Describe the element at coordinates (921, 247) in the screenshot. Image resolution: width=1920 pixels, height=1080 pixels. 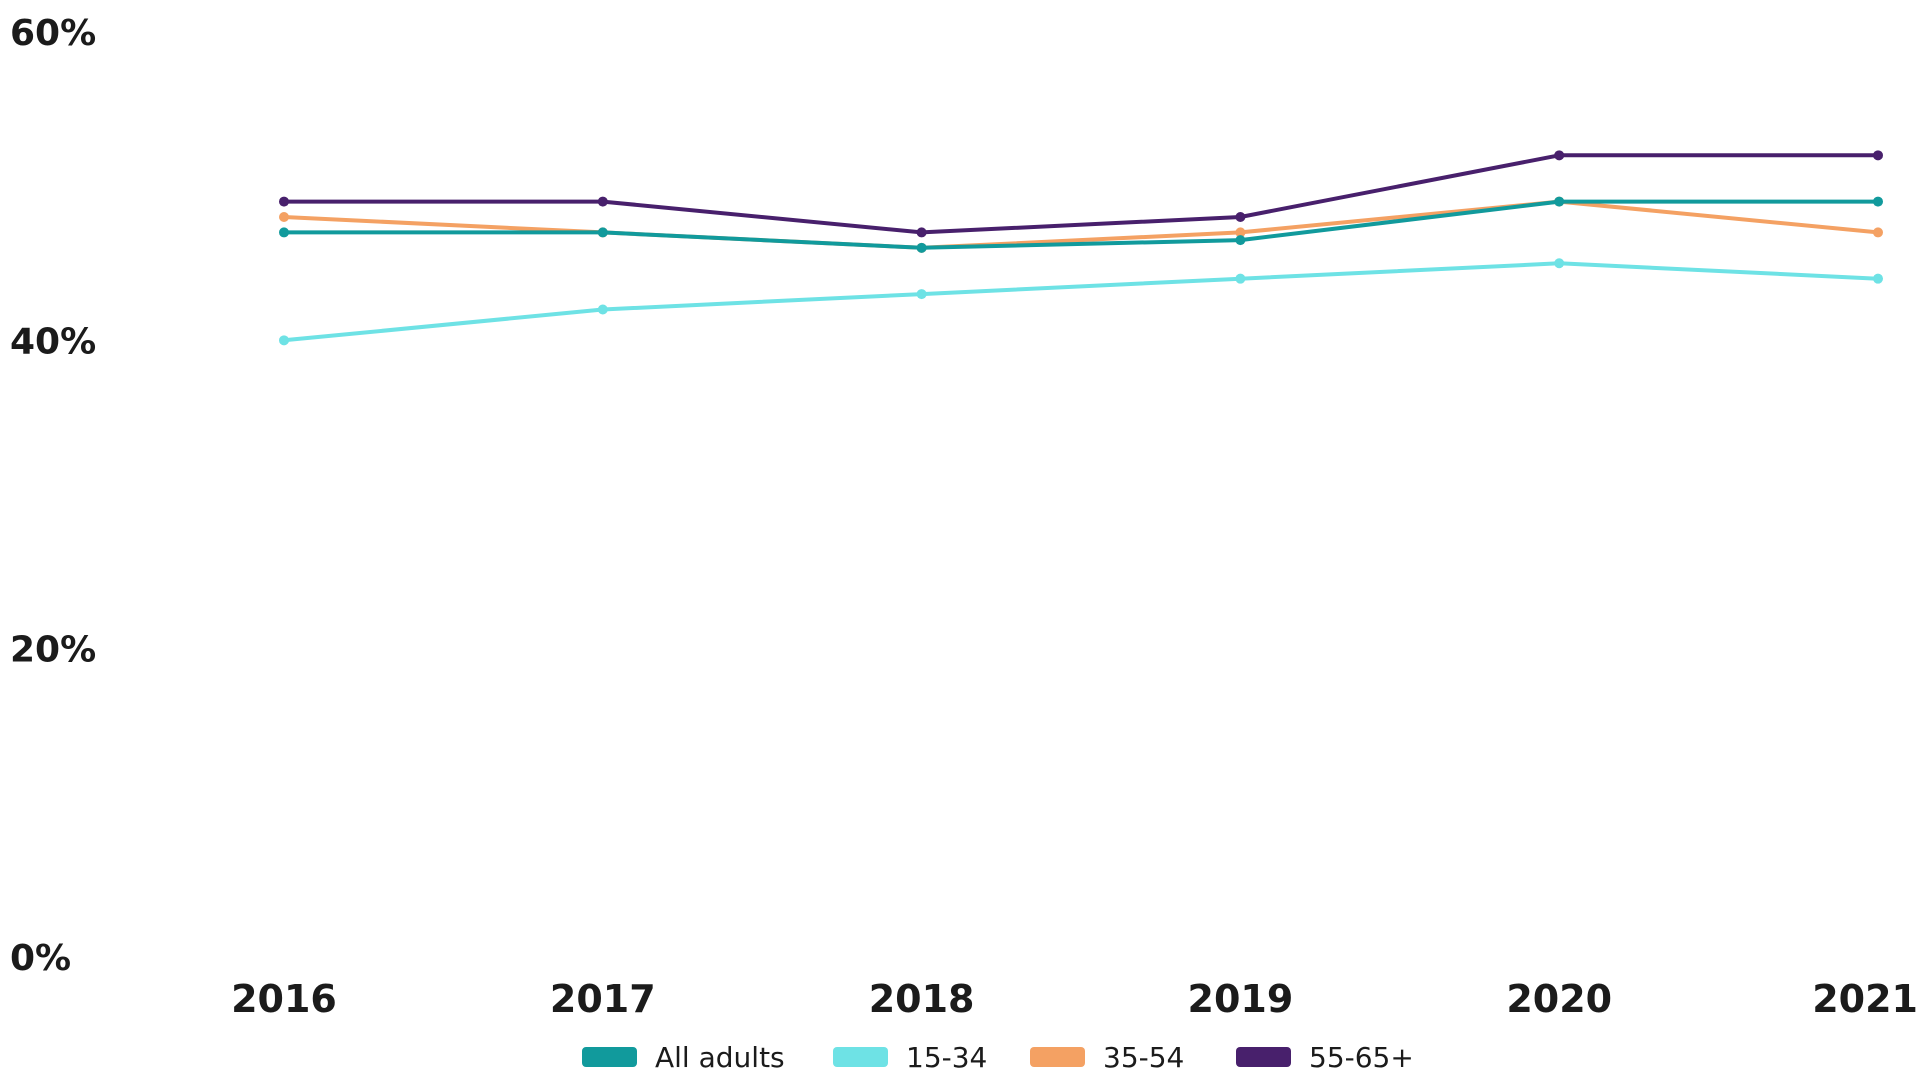
I see `data-point-all-adults-2018` at that location.